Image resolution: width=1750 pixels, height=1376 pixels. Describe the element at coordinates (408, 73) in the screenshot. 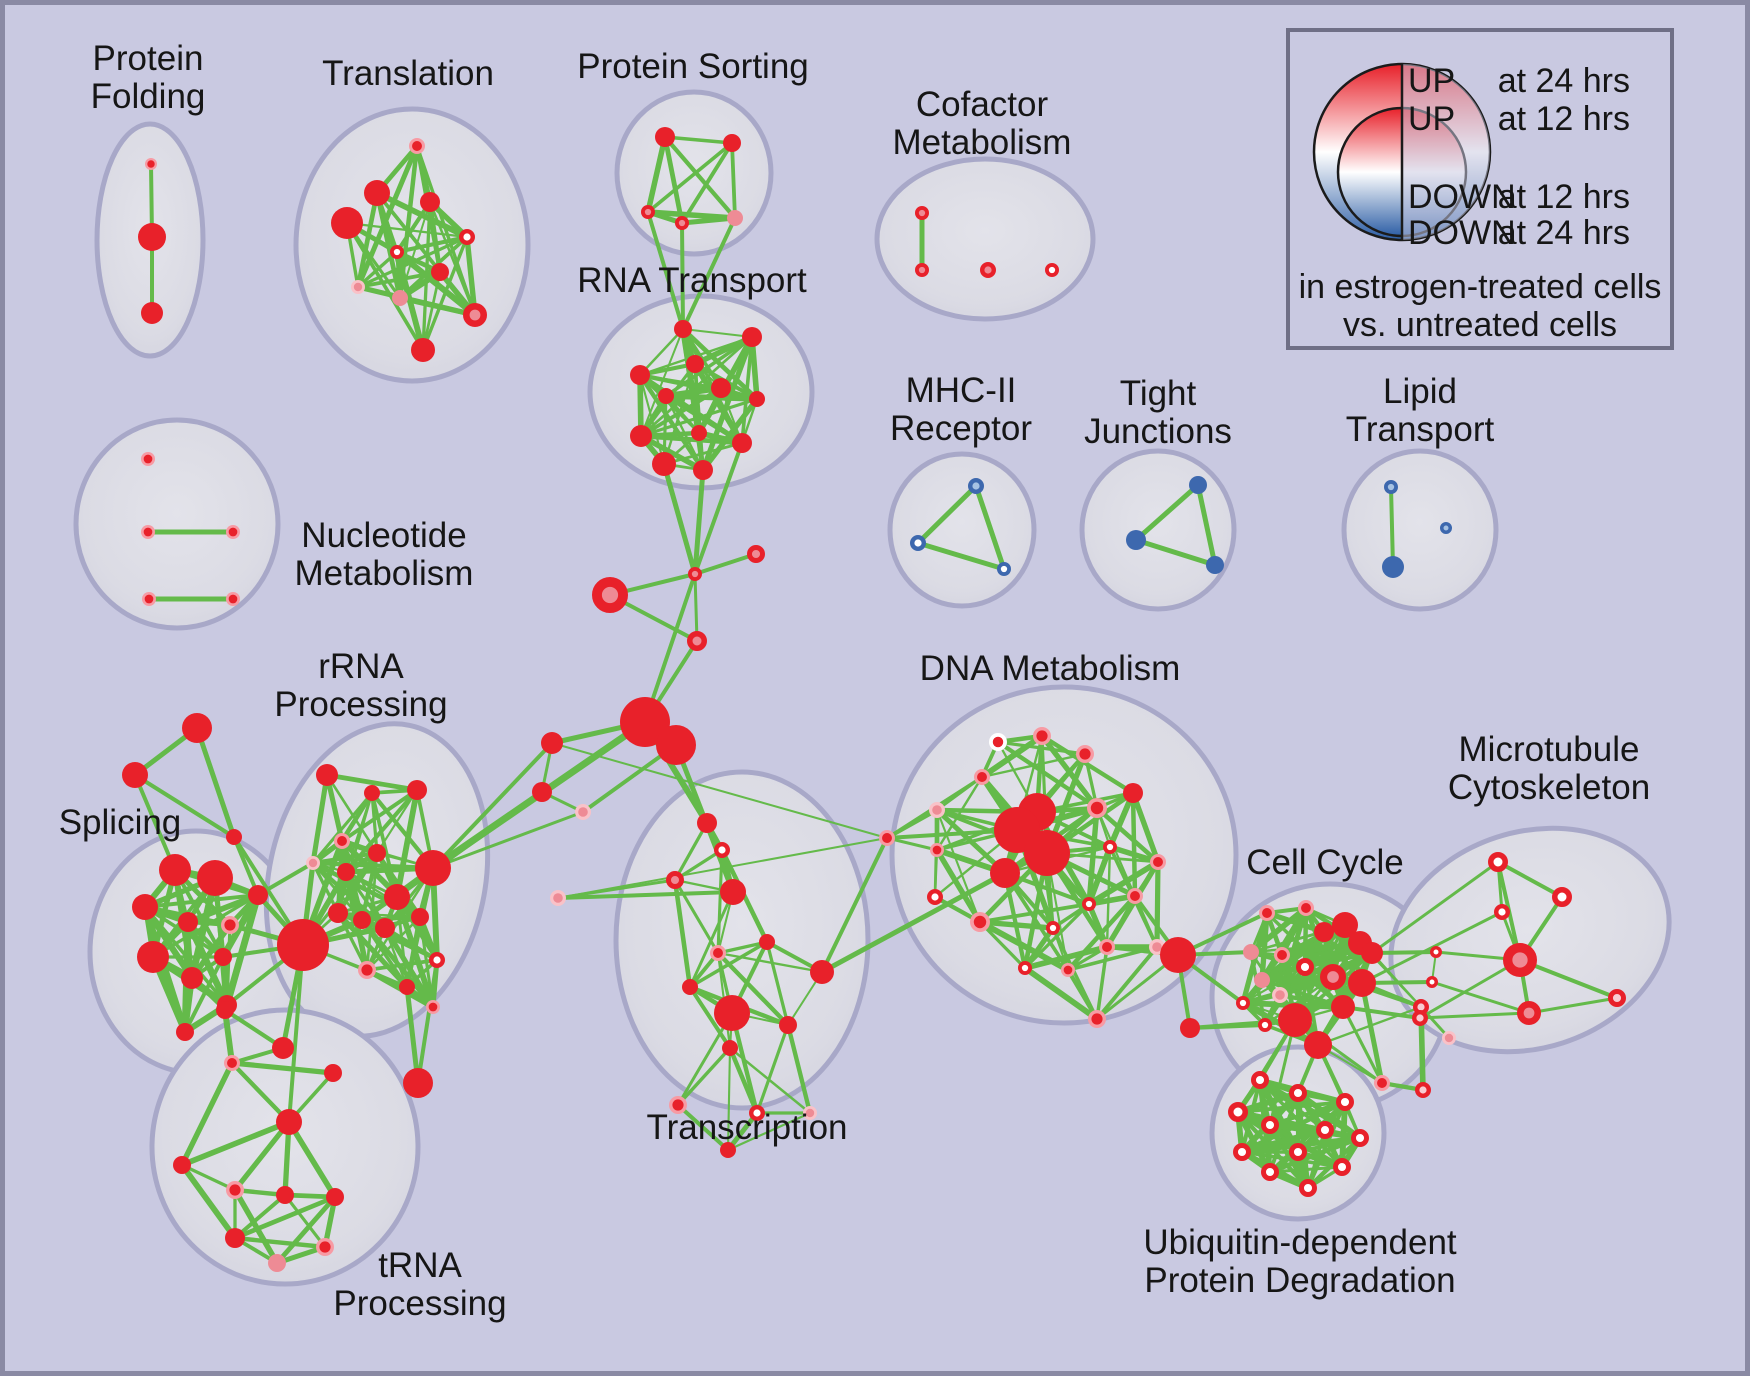

I see `cluster-label-translation: Translation` at that location.